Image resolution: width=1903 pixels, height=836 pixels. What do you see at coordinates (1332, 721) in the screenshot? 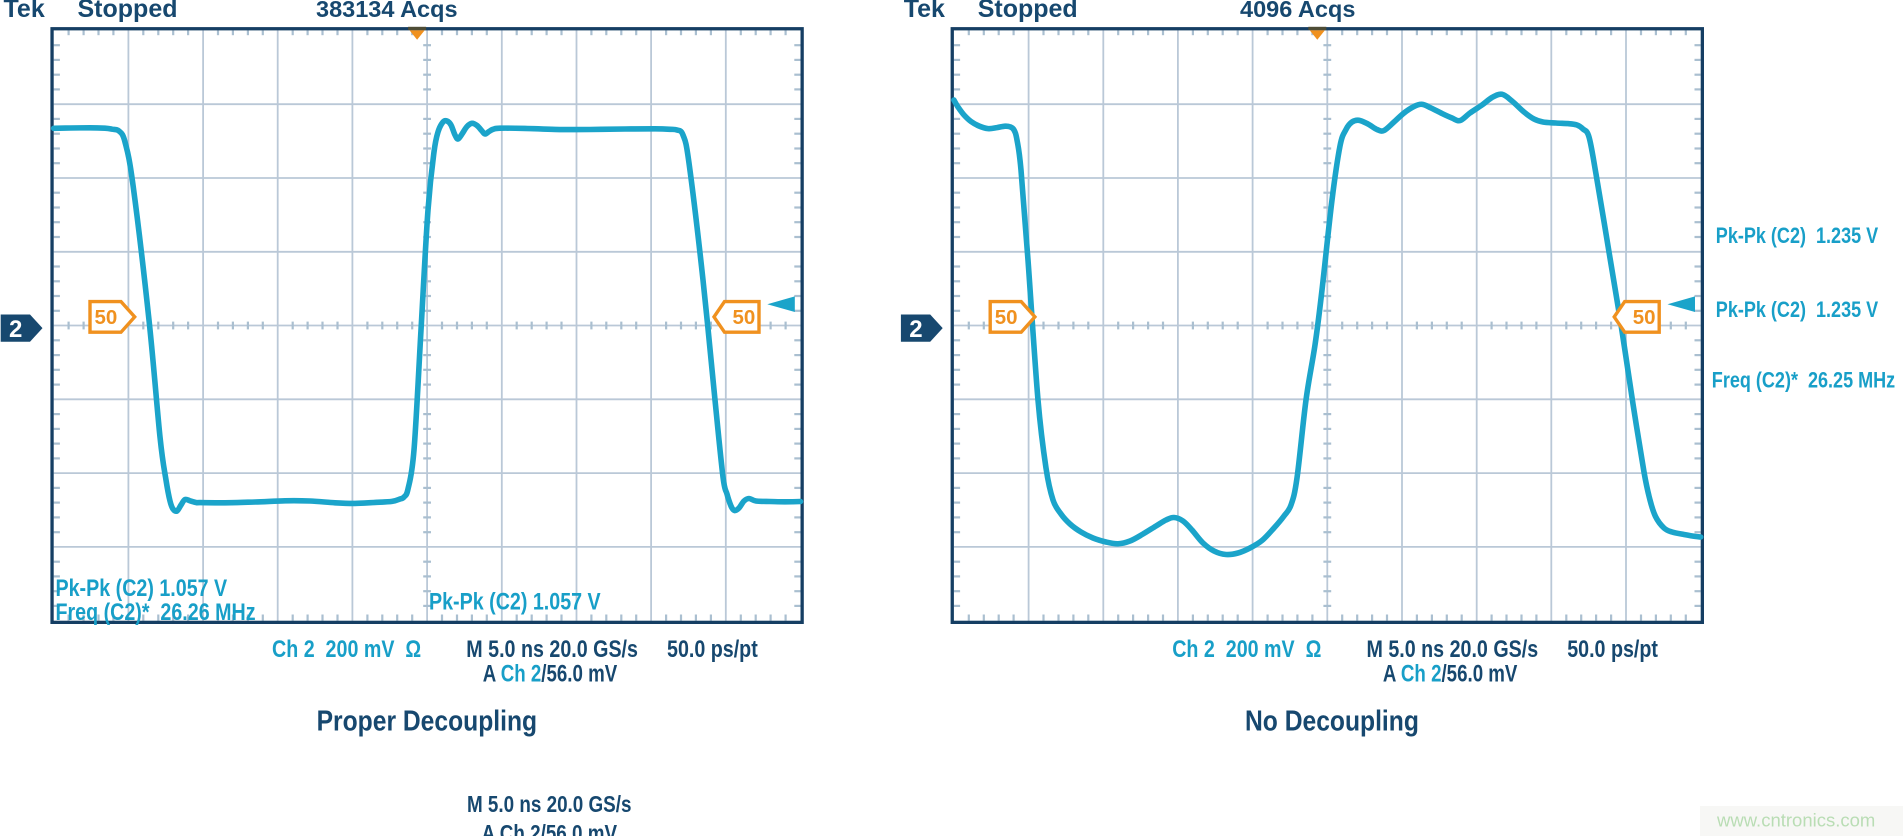
I see `svg-text: No Decoupling` at bounding box center [1332, 721].